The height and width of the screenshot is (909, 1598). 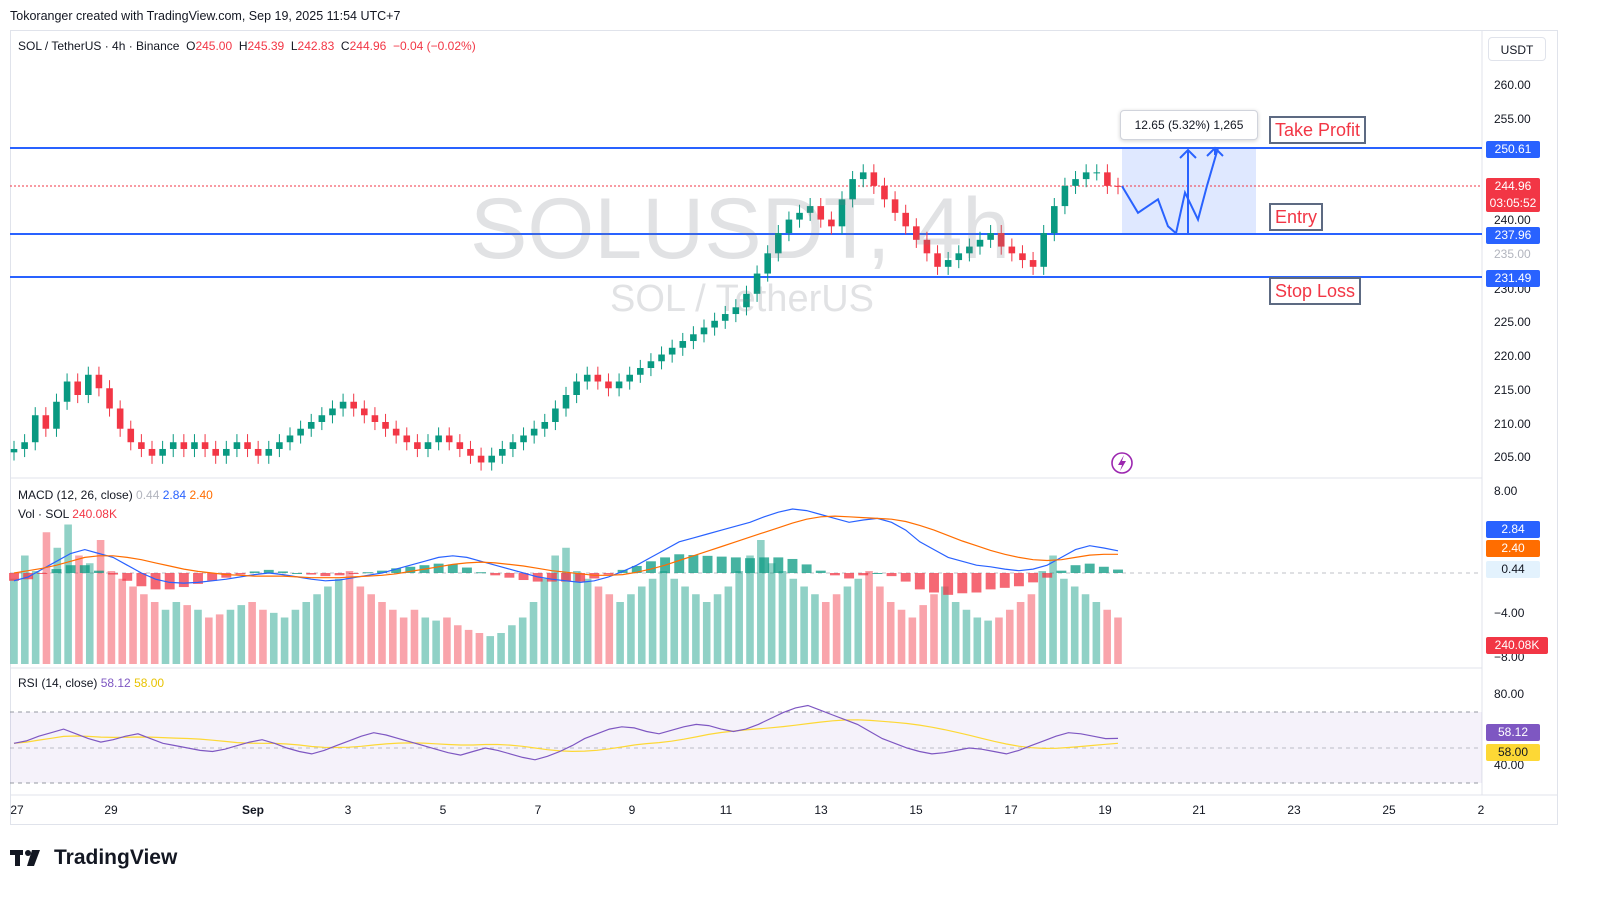 I want to click on last-price-tag: 244.96, so click(x=1513, y=186).